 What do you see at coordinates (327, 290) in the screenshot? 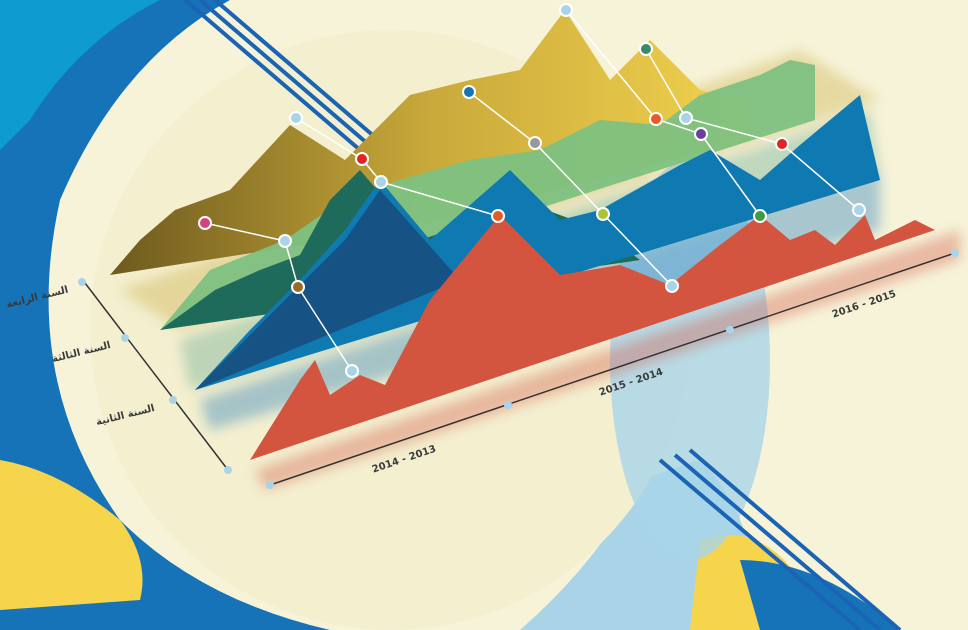
I see `area` at bounding box center [327, 290].